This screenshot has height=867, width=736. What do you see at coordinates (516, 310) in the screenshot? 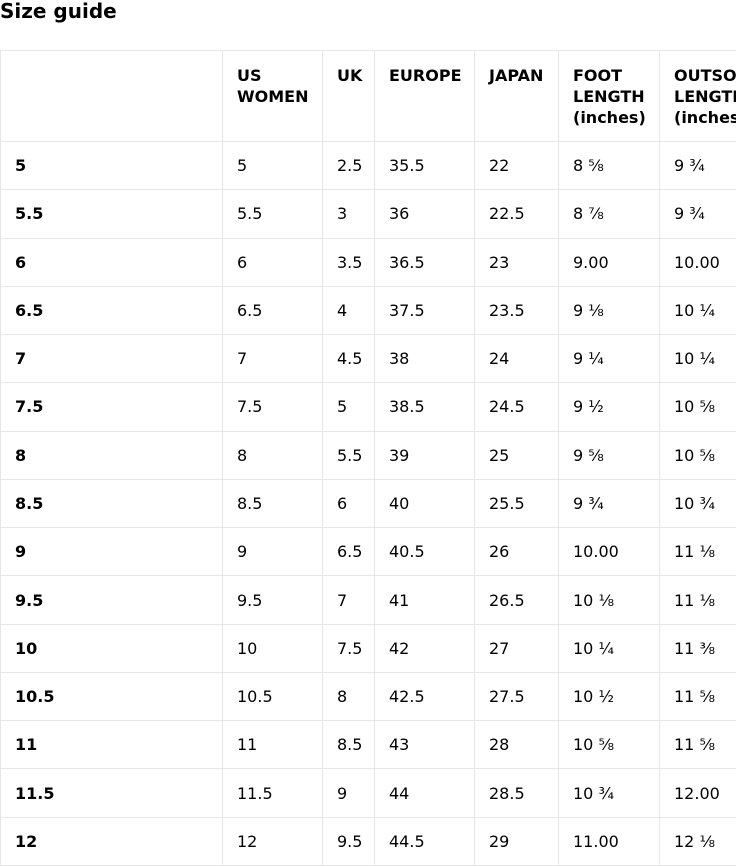
I see `table-cell: 23.5` at bounding box center [516, 310].